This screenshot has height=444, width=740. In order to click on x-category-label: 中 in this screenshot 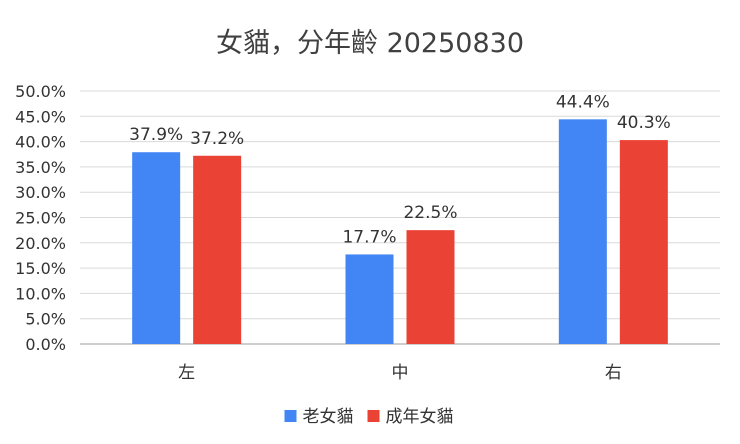, I will do `click(400, 373)`.